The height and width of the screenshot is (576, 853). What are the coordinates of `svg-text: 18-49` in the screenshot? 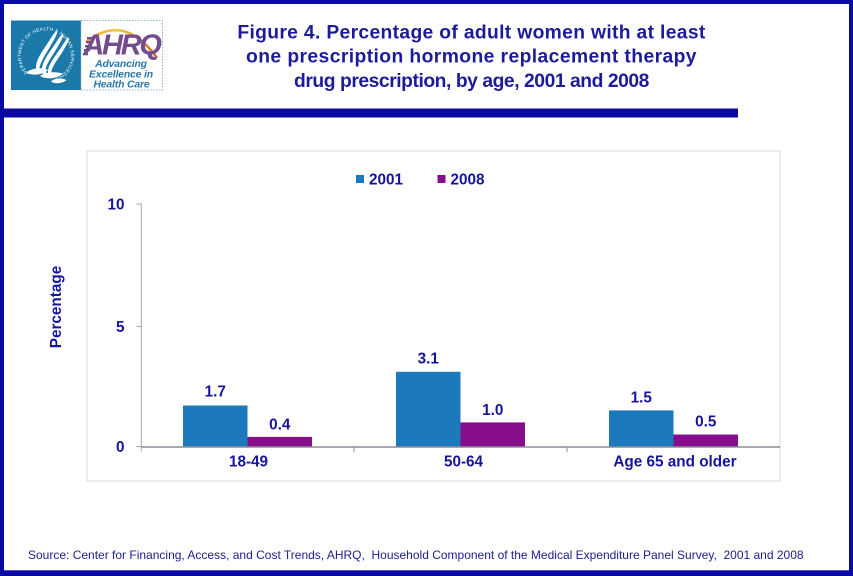 It's located at (248, 462).